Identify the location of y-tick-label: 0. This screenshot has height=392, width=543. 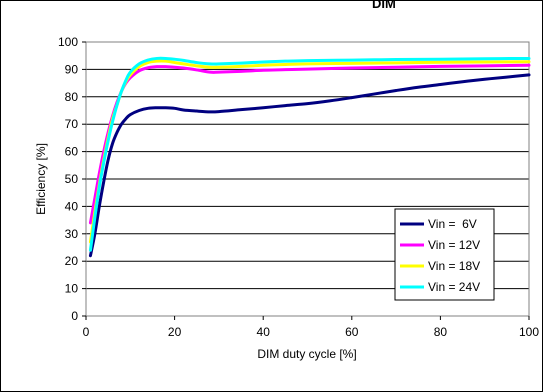
(74, 316).